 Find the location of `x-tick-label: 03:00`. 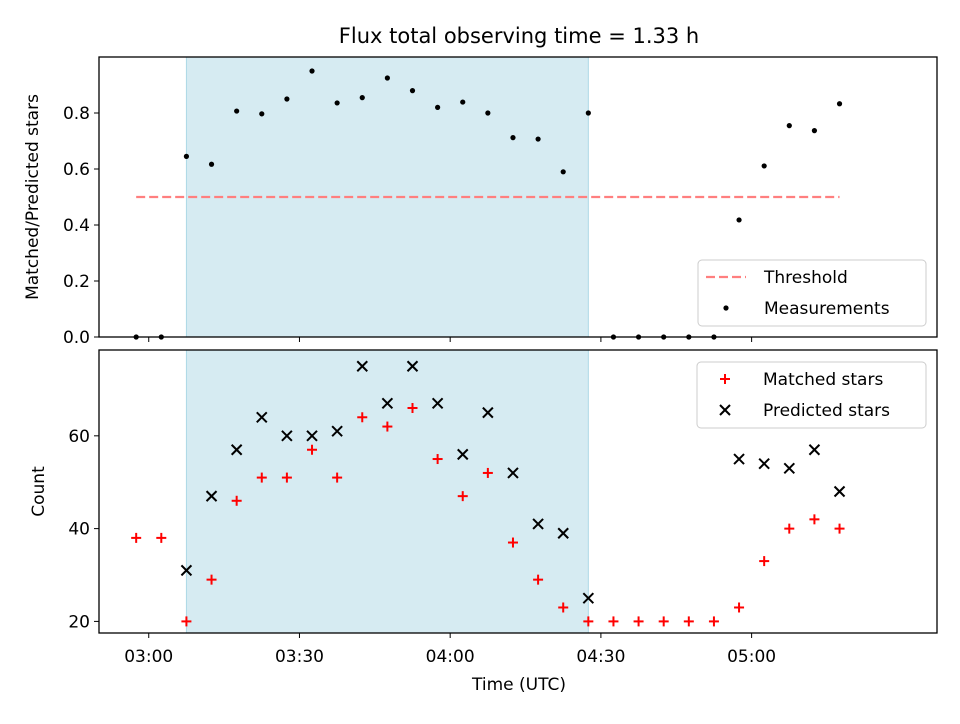

x-tick-label: 03:00 is located at coordinates (148, 657).